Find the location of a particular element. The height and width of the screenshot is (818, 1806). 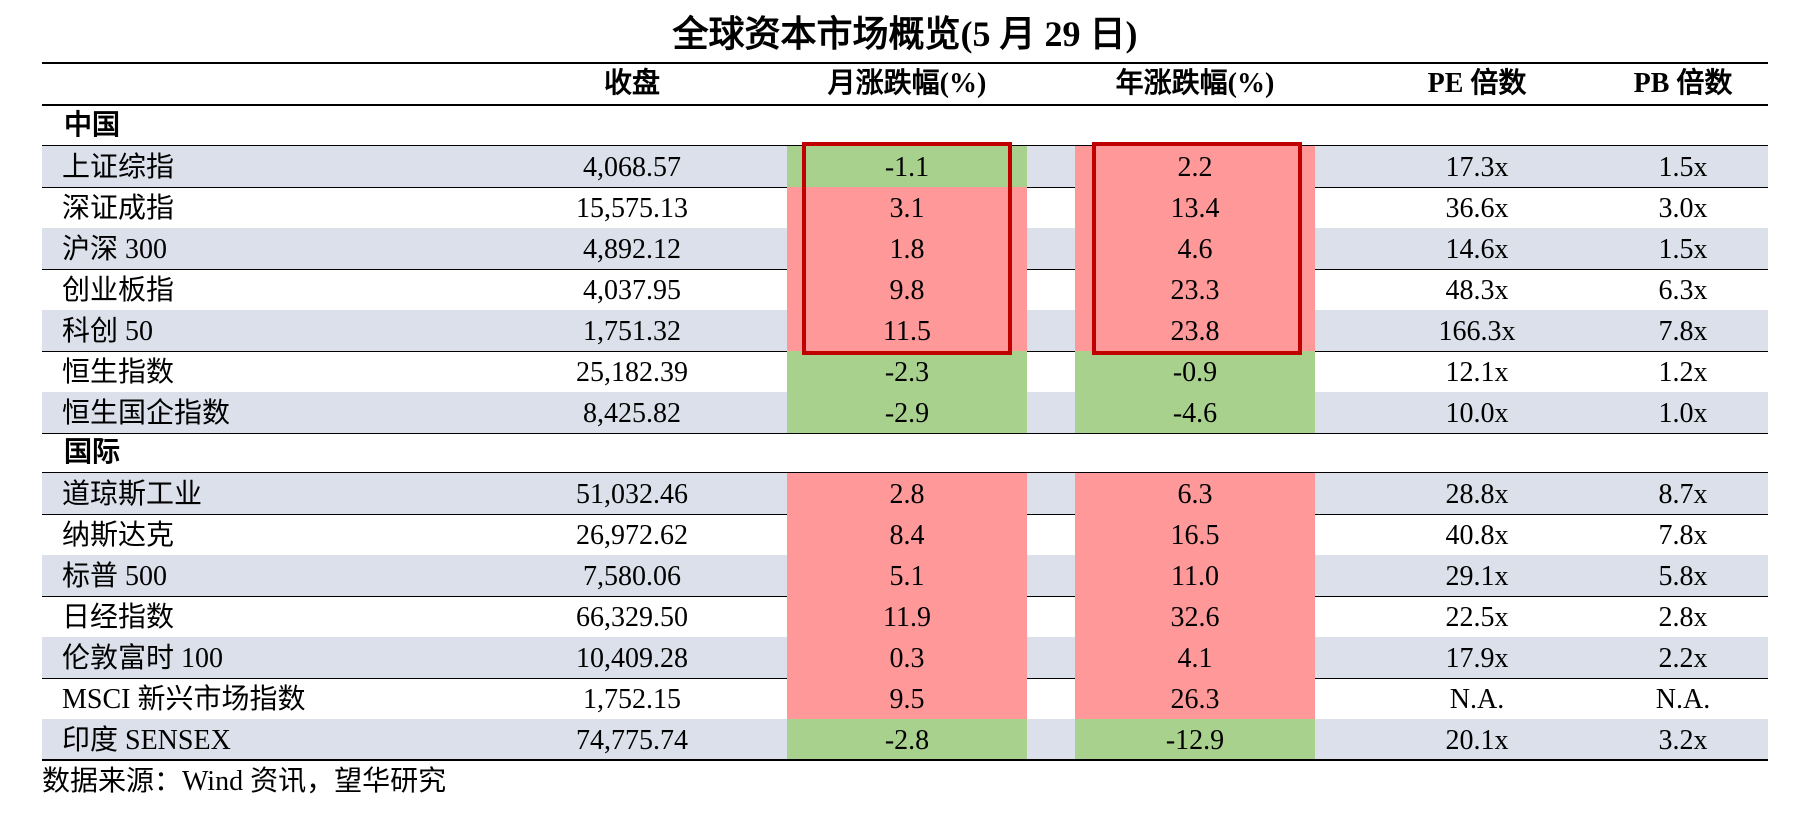

pb-value: 1.0x is located at coordinates (1683, 413).